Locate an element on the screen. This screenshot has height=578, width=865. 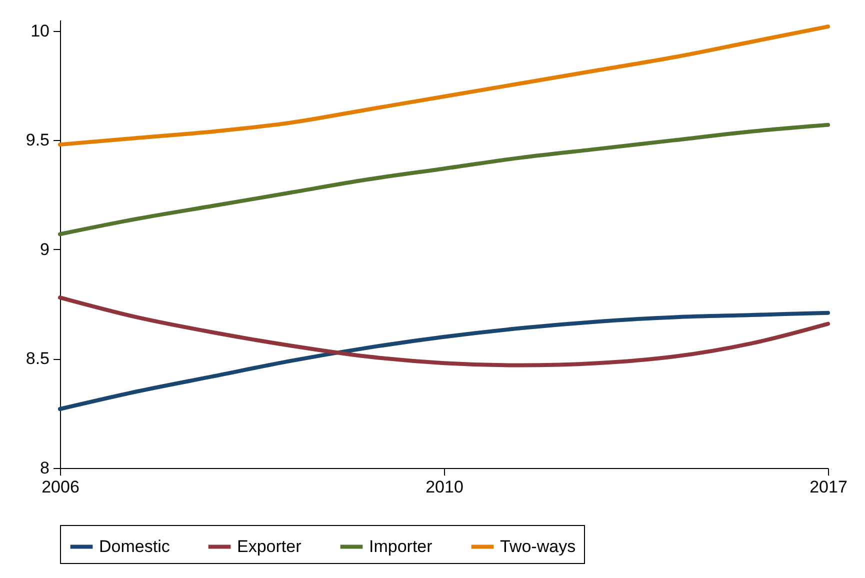
x-tick-label: 2006 is located at coordinates (61, 487).